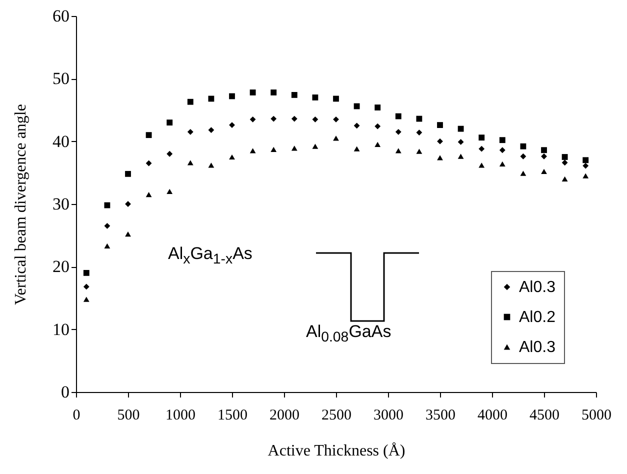  I want to click on y-tick-label: 30, so click(61, 204).